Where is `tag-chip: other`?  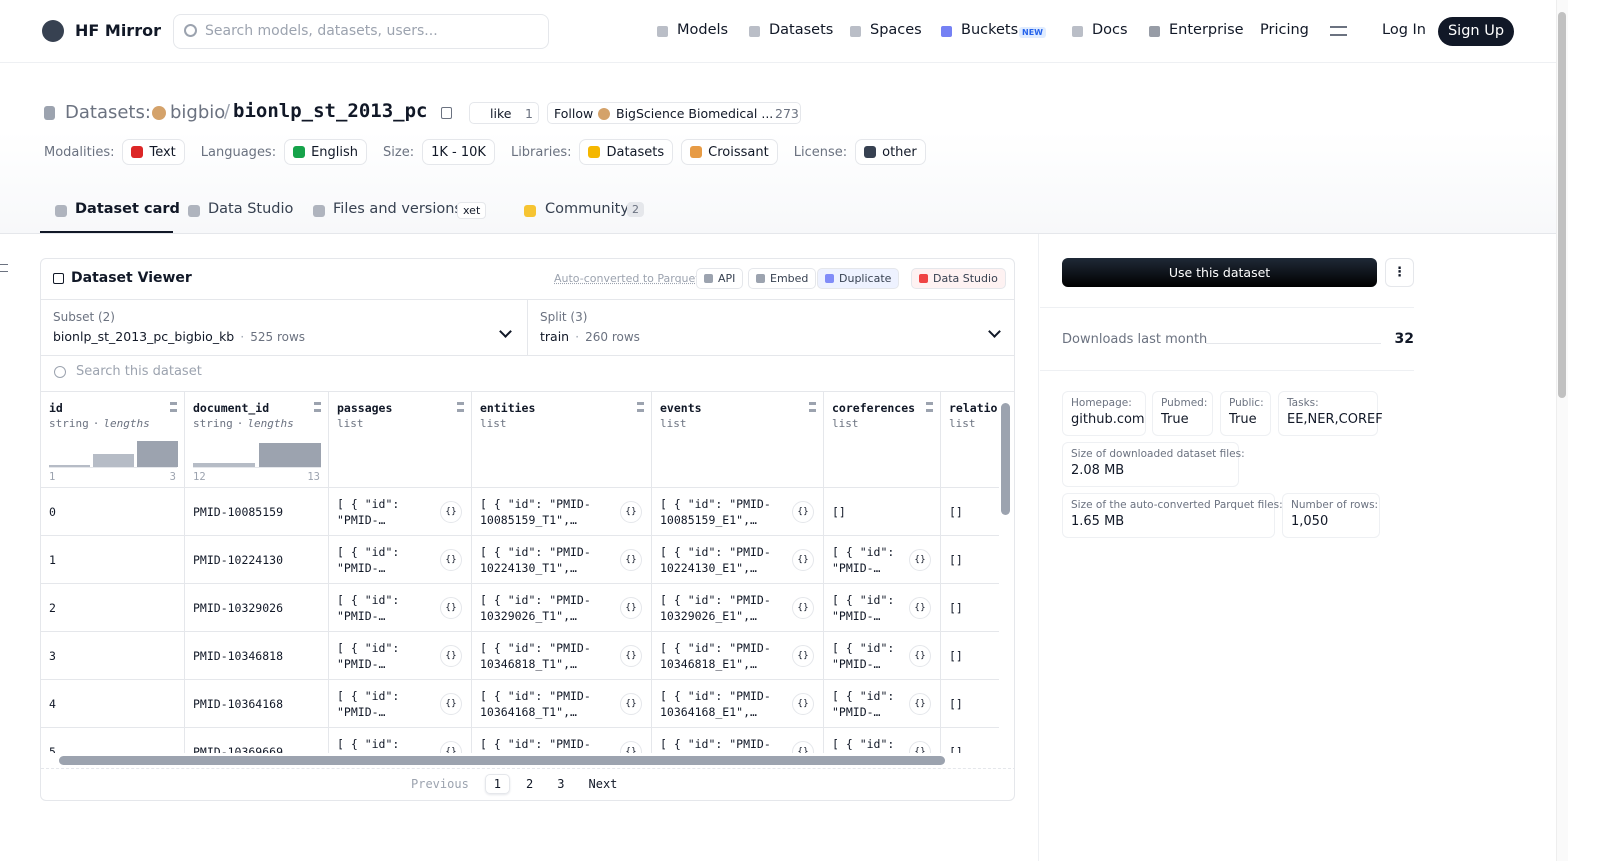 tag-chip: other is located at coordinates (890, 152).